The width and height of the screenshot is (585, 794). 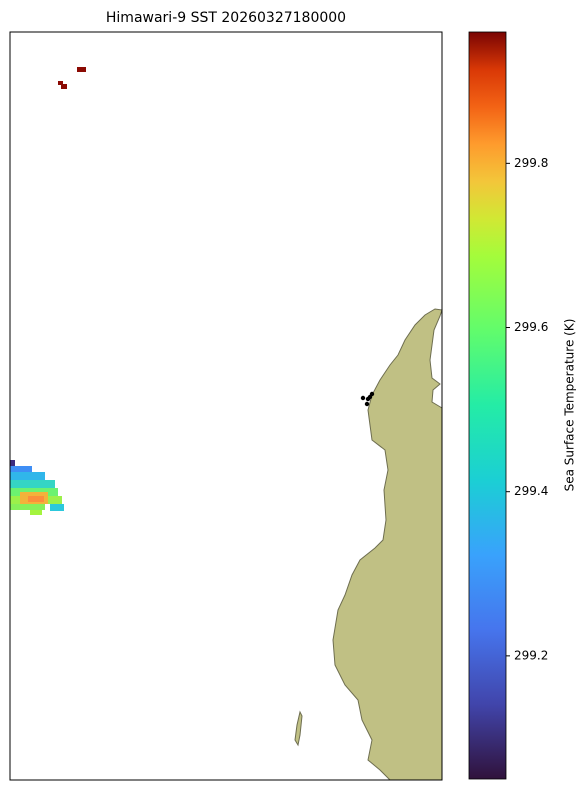 What do you see at coordinates (367, 399) in the screenshot?
I see `points` at bounding box center [367, 399].